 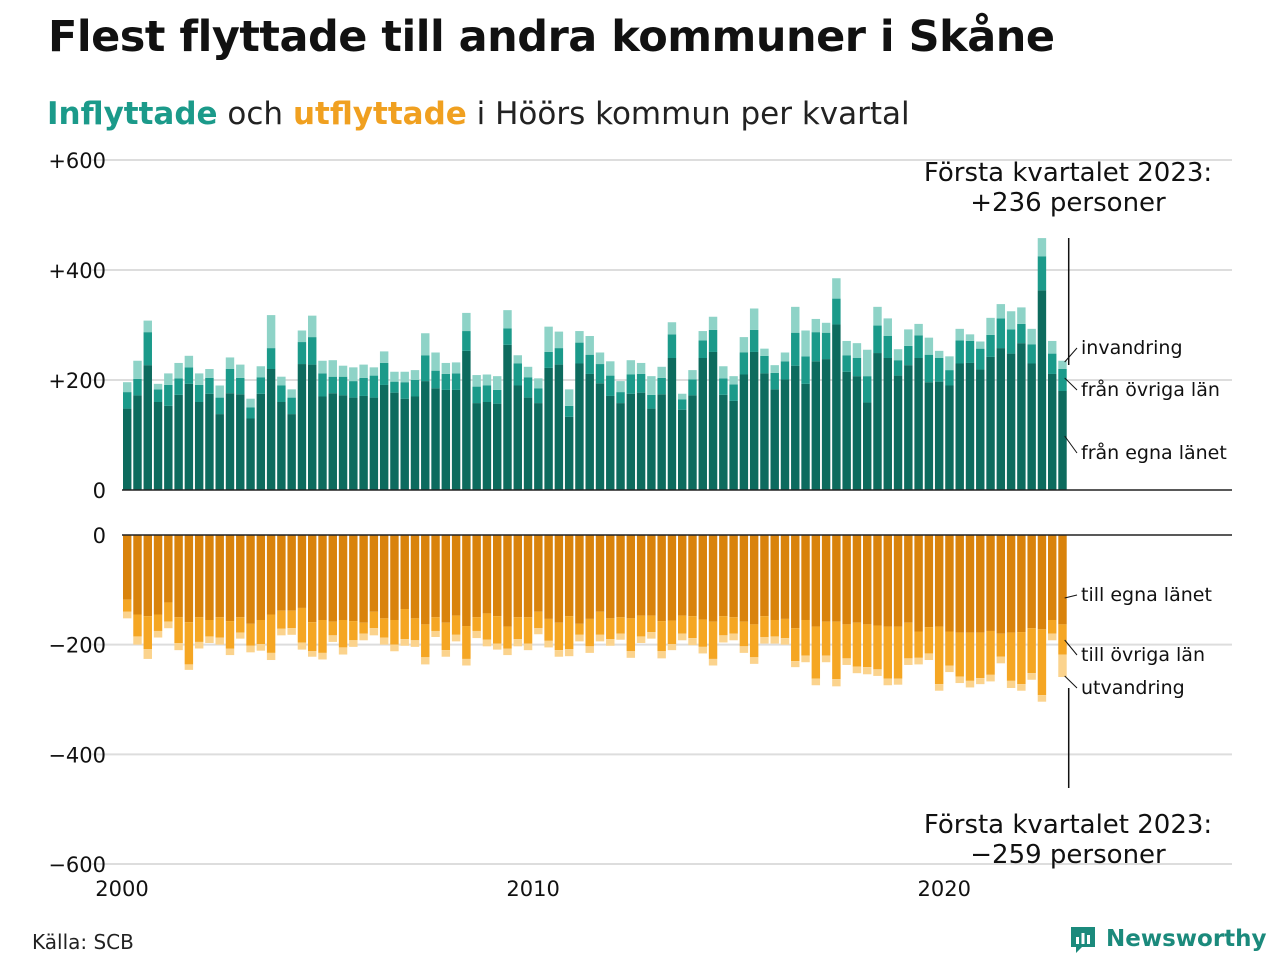 I want to click on x-tick-label: 2020, so click(x=943, y=889).